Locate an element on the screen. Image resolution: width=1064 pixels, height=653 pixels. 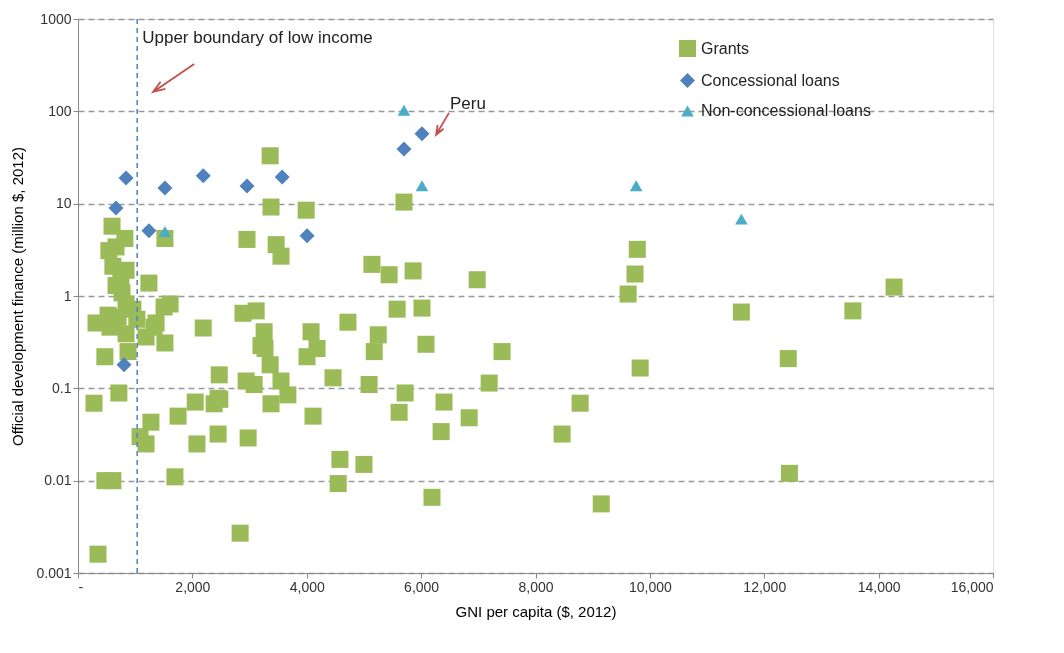
x-tick-label: 6,000 is located at coordinates (422, 586).